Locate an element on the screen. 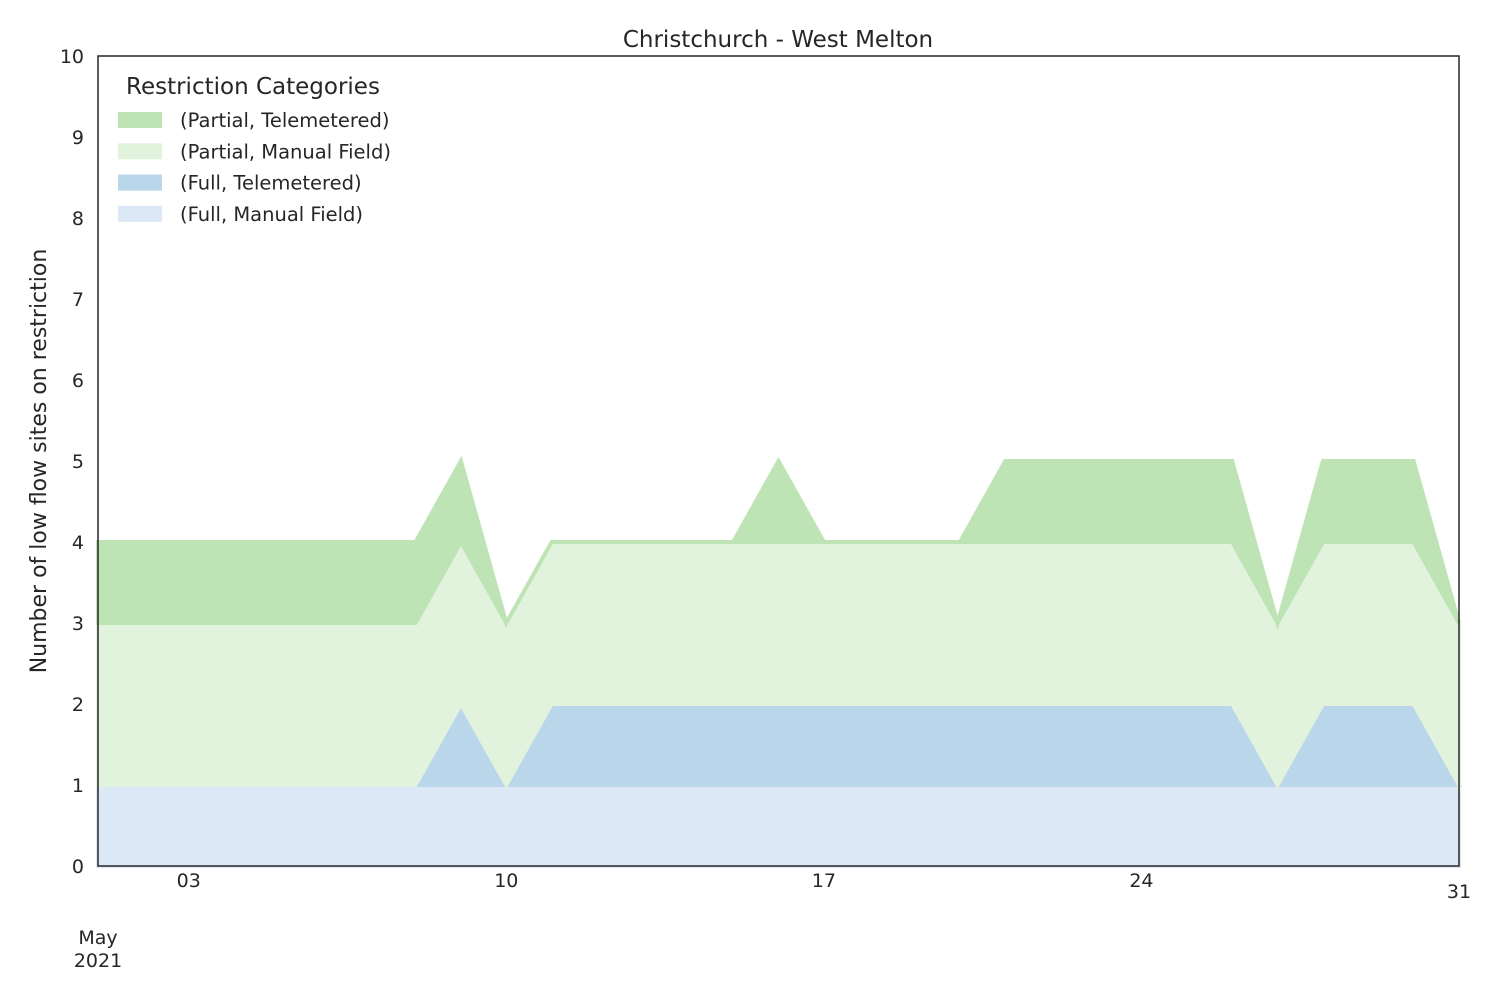  x-axis-month-year: May 2021 is located at coordinates (98, 949).